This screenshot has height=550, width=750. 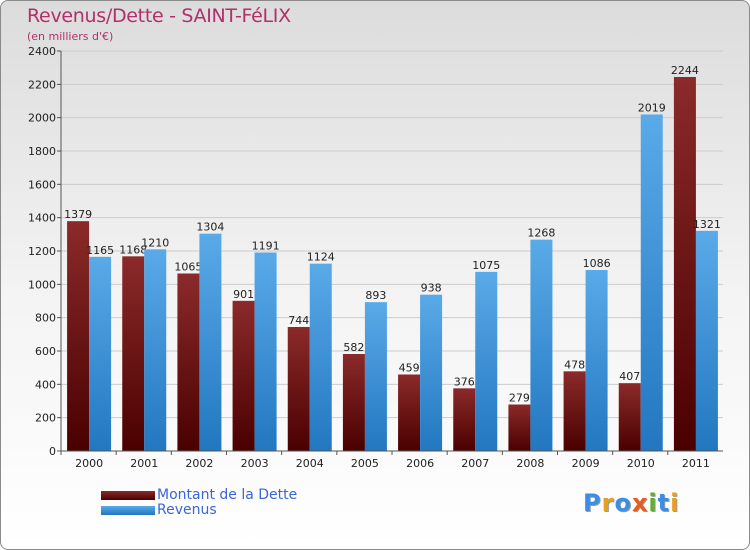 I want to click on x-tick-label: 2006, so click(x=420, y=463).